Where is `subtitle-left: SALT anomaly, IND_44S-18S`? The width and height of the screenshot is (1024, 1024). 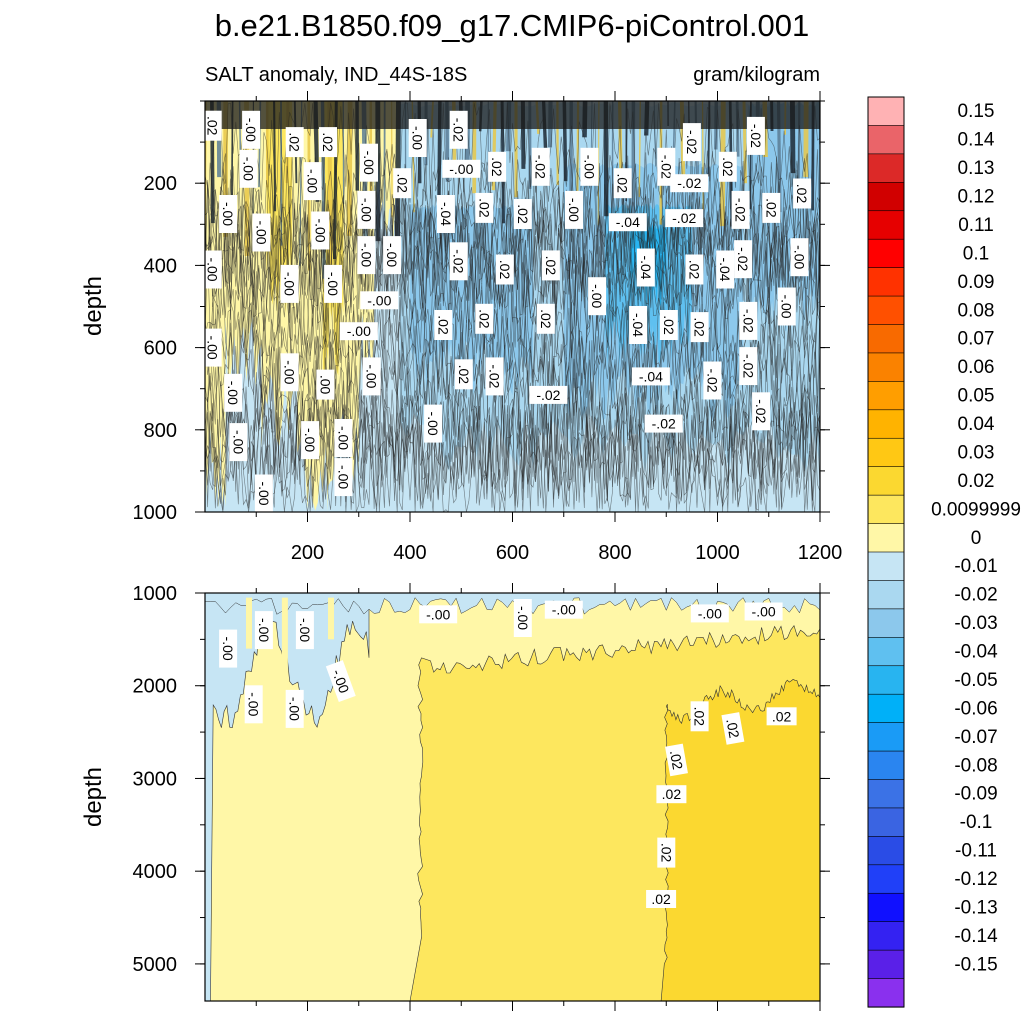
subtitle-left: SALT anomaly, IND_44S-18S is located at coordinates (336, 75).